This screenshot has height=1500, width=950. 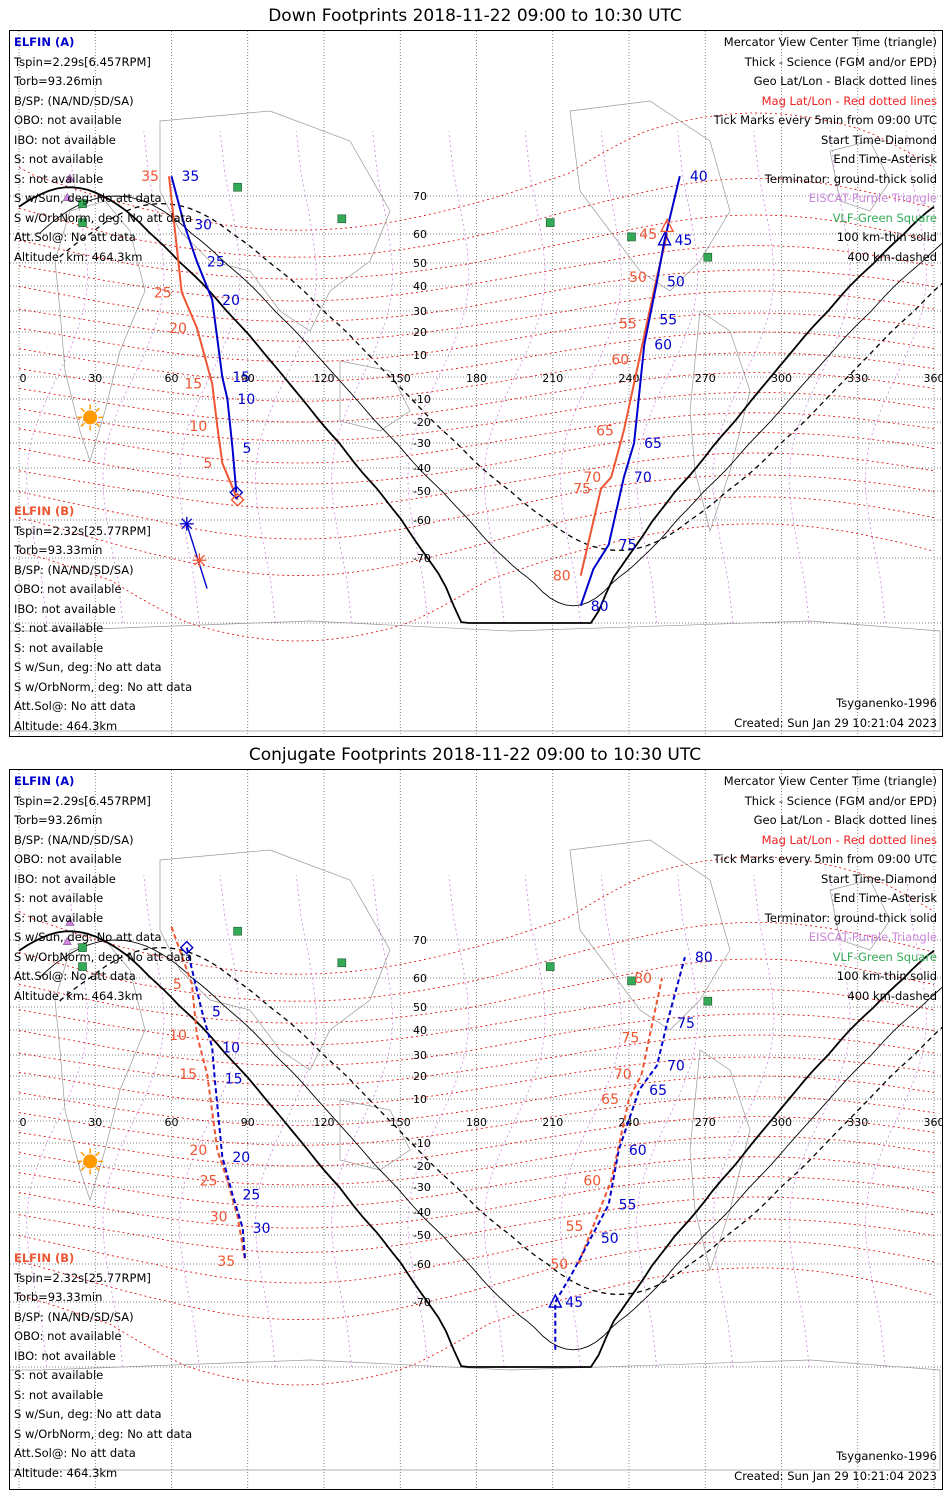 What do you see at coordinates (422, 1235) in the screenshot?
I see `lat-tick-label: -50` at bounding box center [422, 1235].